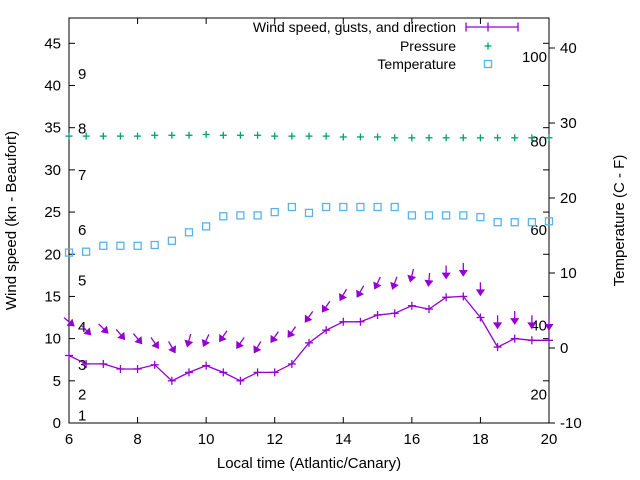 This screenshot has width=640, height=480. Describe the element at coordinates (549, 439) in the screenshot. I see `x-axis-tick-label: 20` at that location.